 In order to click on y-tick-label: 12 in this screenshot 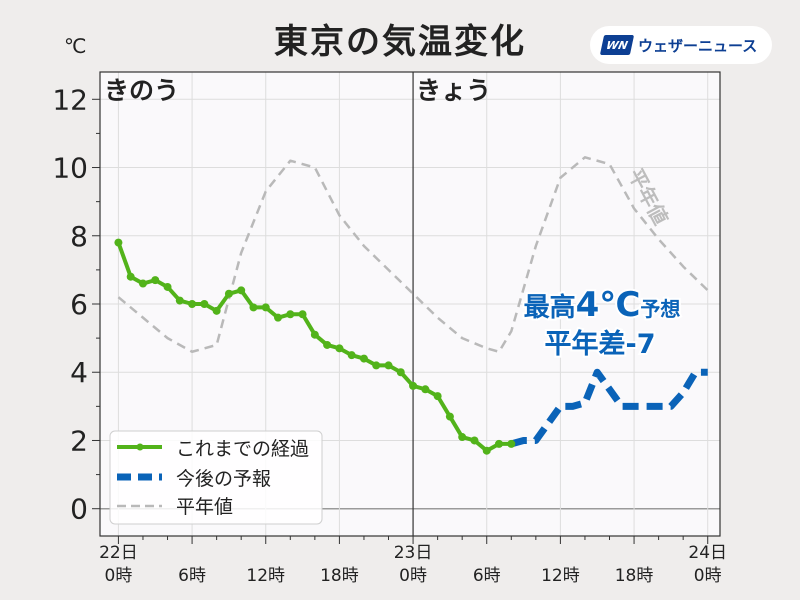, I will do `click(70, 99)`.